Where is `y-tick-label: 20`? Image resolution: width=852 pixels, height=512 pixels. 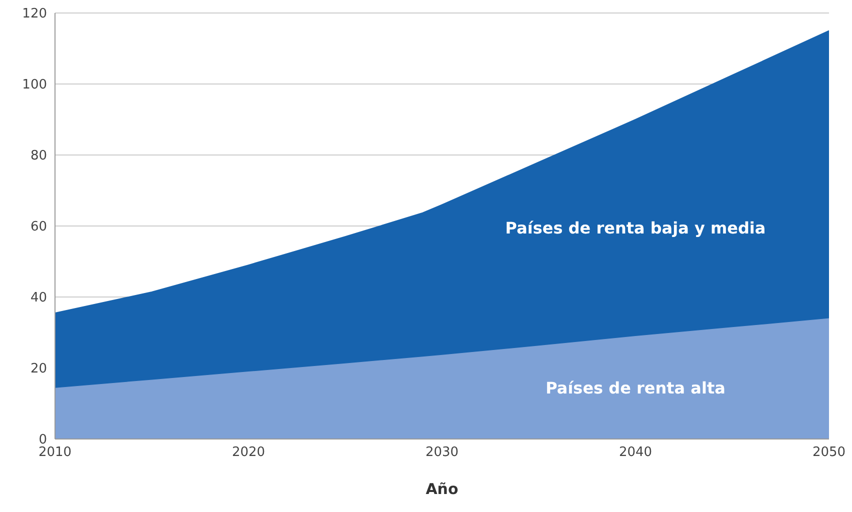
y-tick-label: 20 is located at coordinates (38, 369).